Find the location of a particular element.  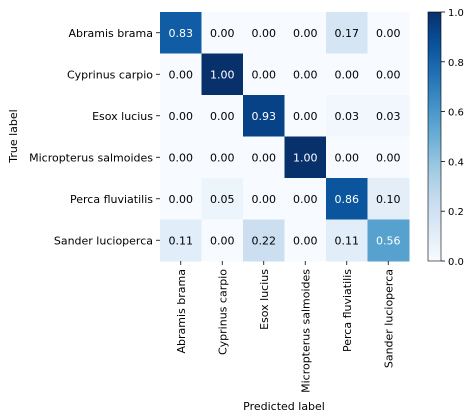

cell-value-label: 0.22 is located at coordinates (264, 240).